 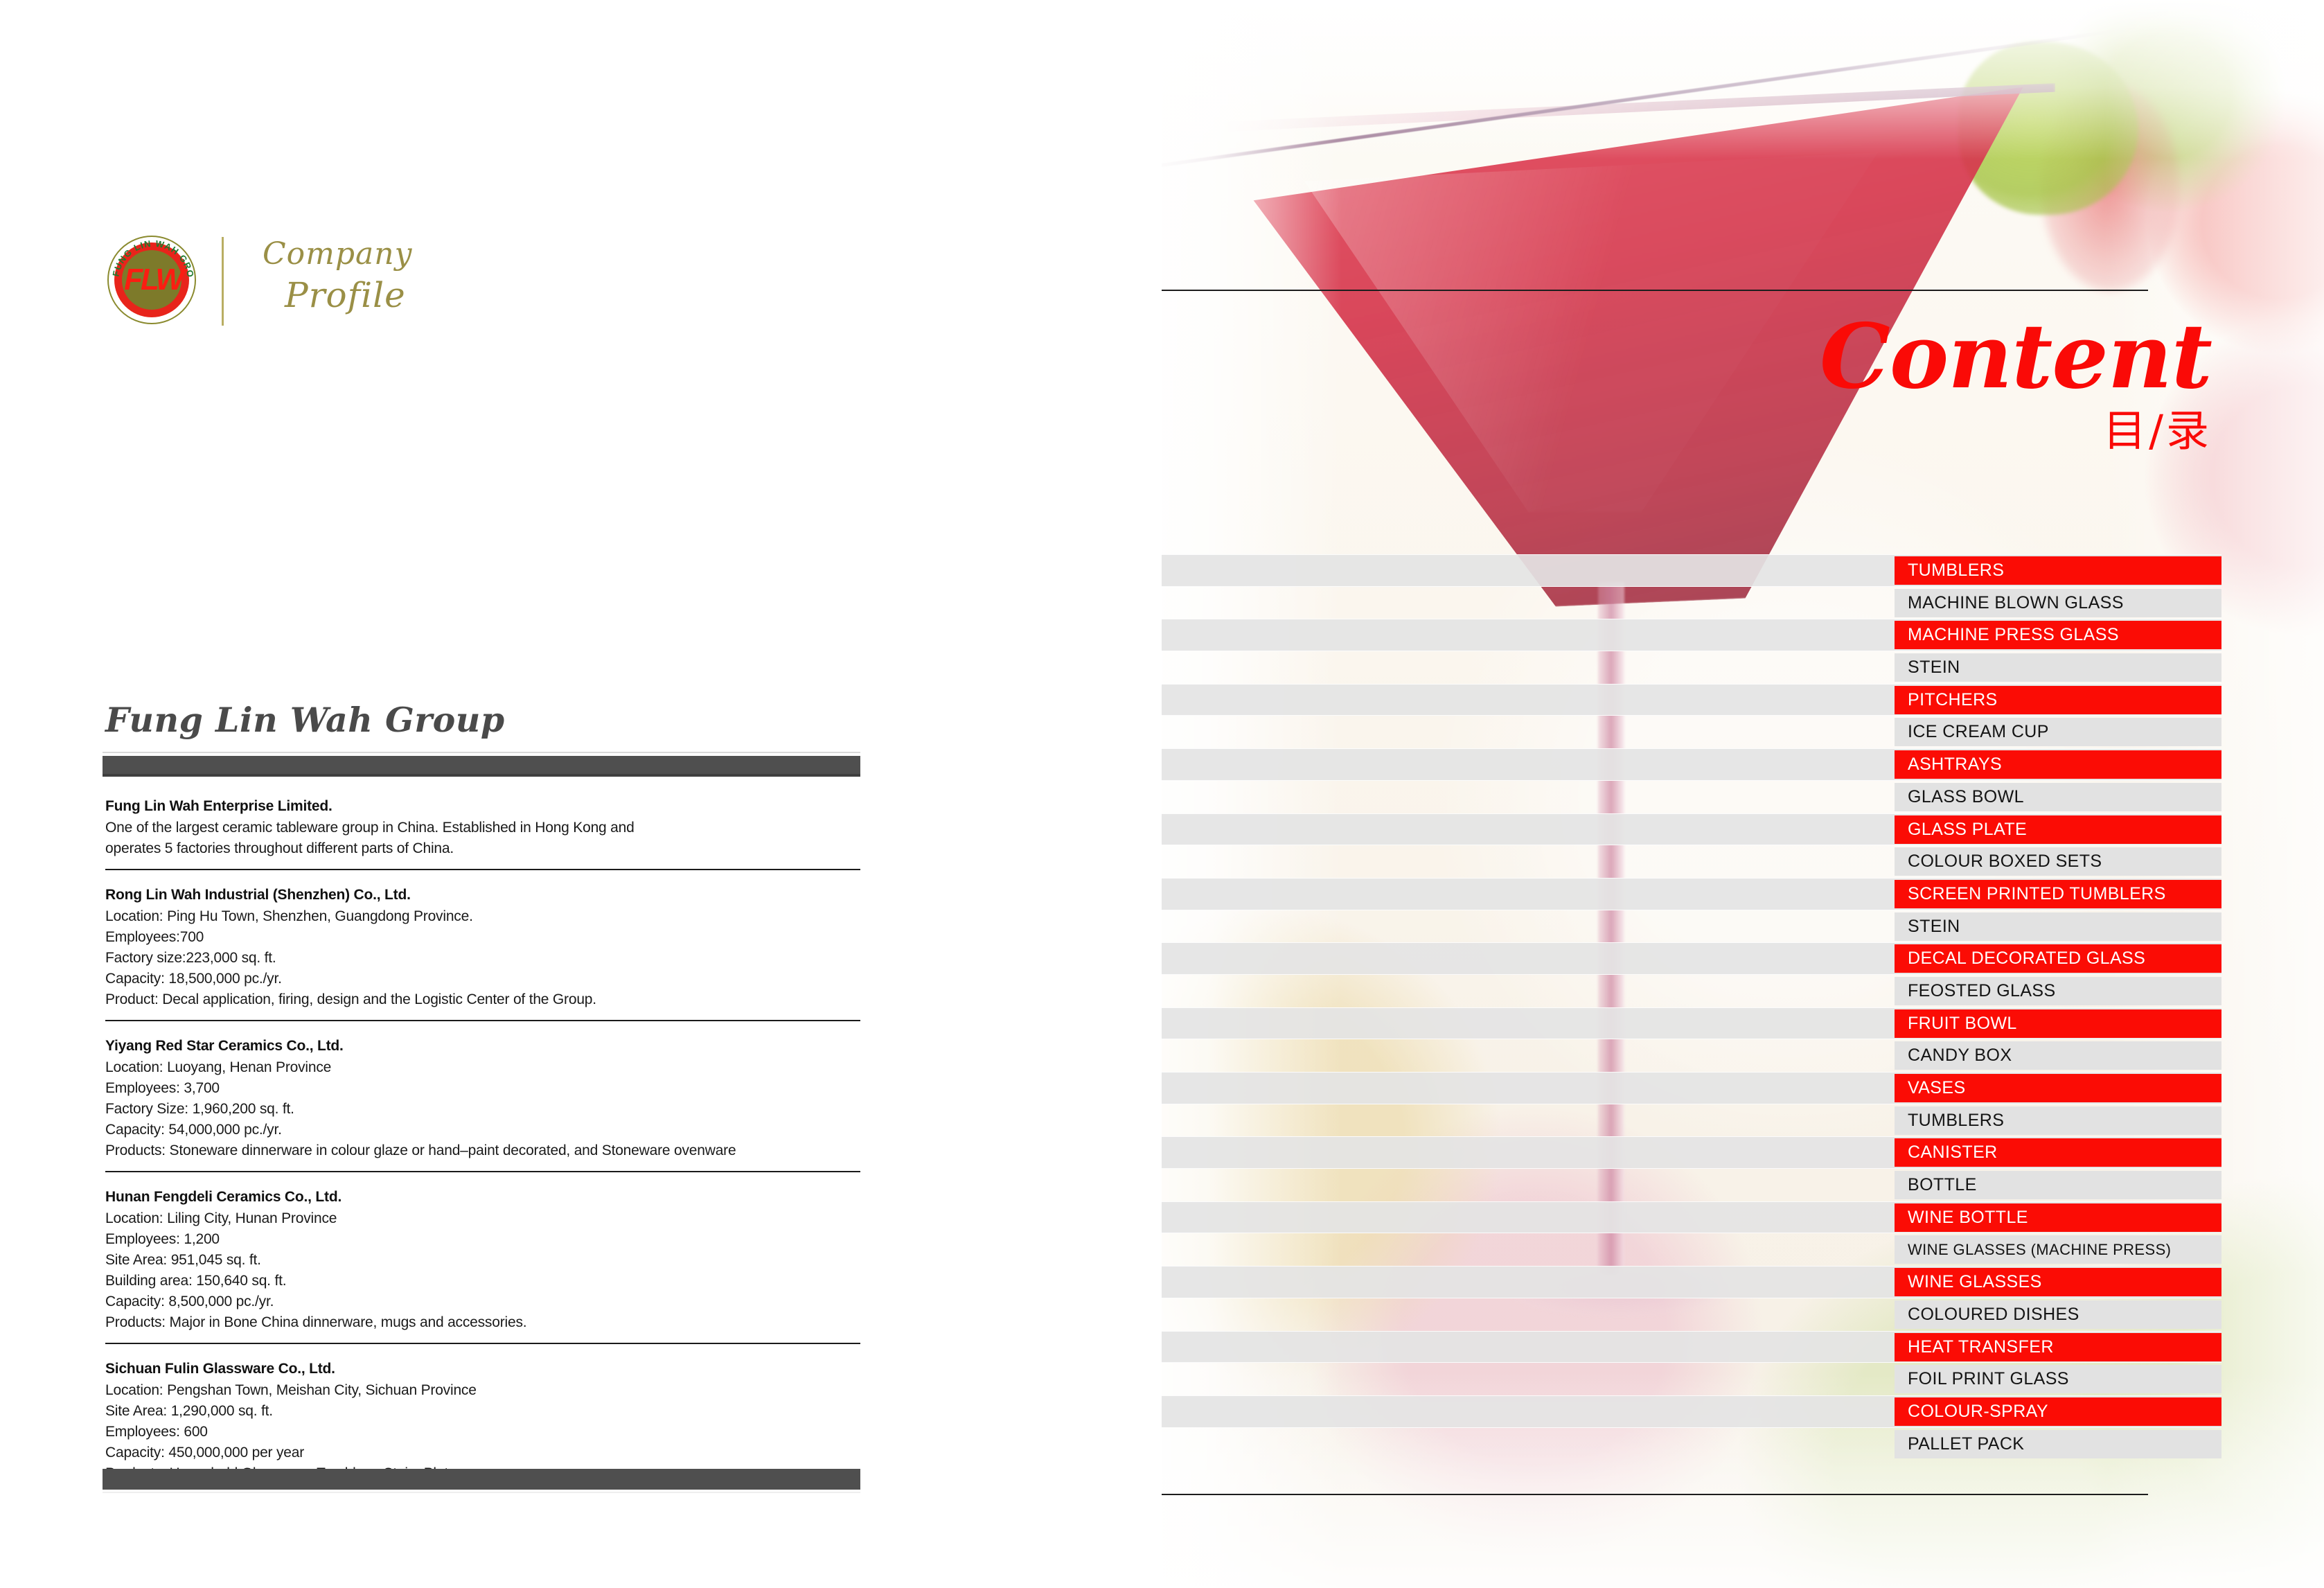 I want to click on toc-row: 113高脚杯WINE GLASSES, so click(x=1743, y=1282).